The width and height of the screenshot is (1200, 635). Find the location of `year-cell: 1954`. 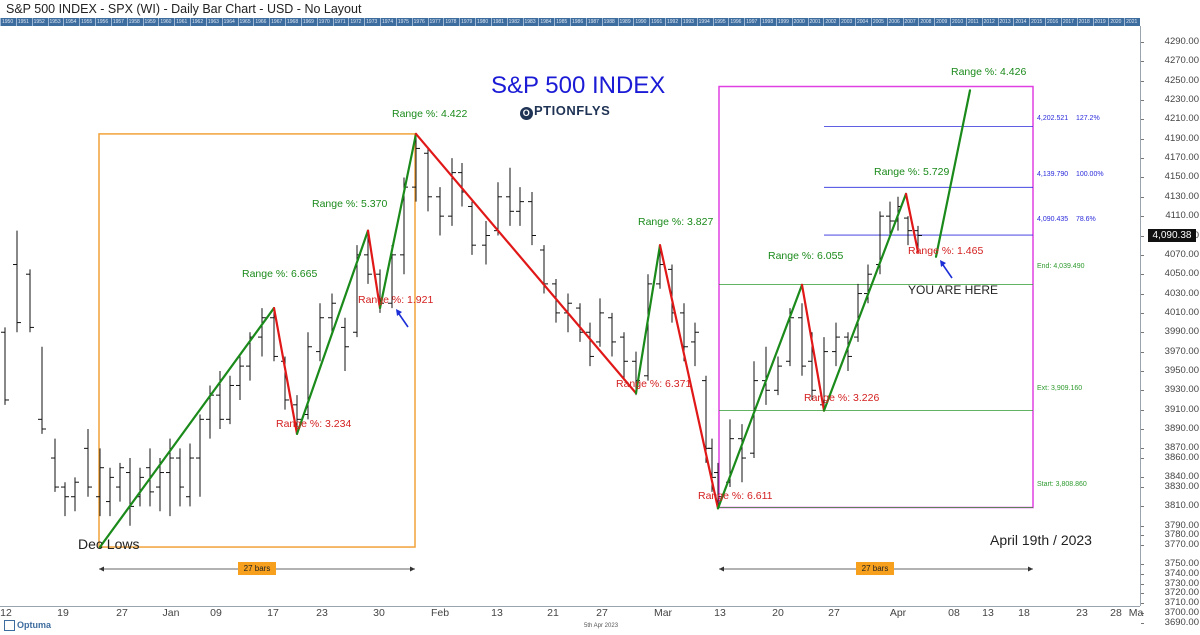

year-cell: 1954 is located at coordinates (71, 22).